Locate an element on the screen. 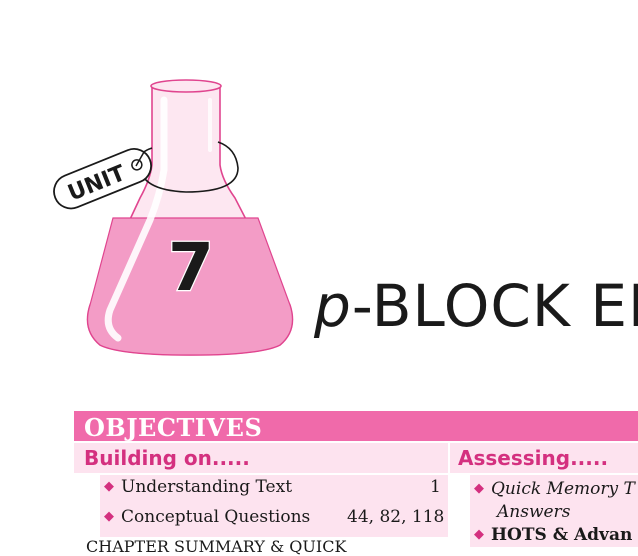  list-item: ◆ Conceptual Questions is located at coordinates (207, 517).